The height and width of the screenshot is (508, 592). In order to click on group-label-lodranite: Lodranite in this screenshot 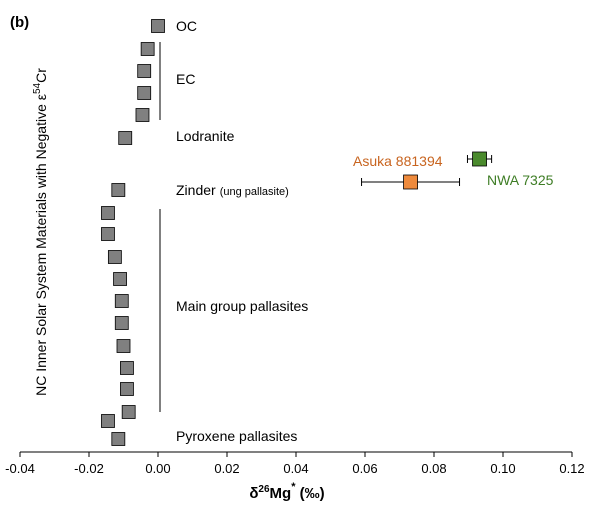, I will do `click(205, 136)`.